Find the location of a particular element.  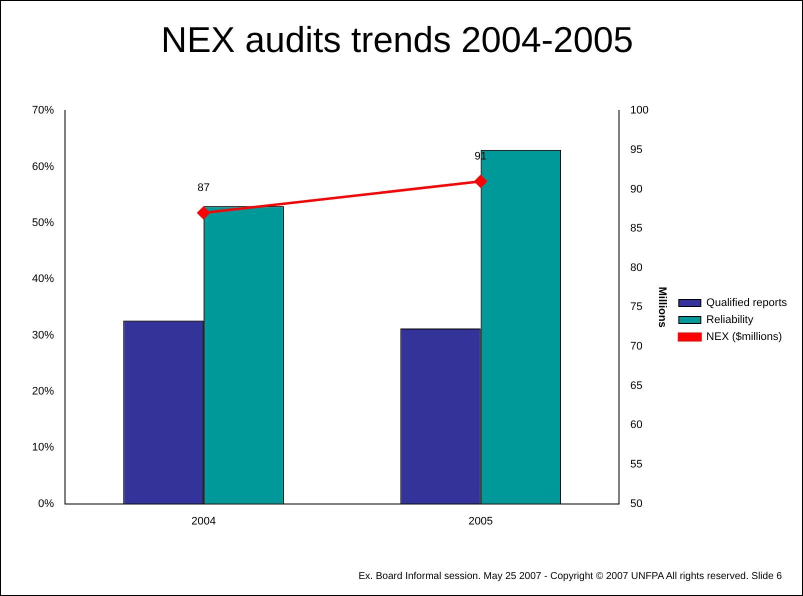

data-label: 87 is located at coordinates (203, 188).